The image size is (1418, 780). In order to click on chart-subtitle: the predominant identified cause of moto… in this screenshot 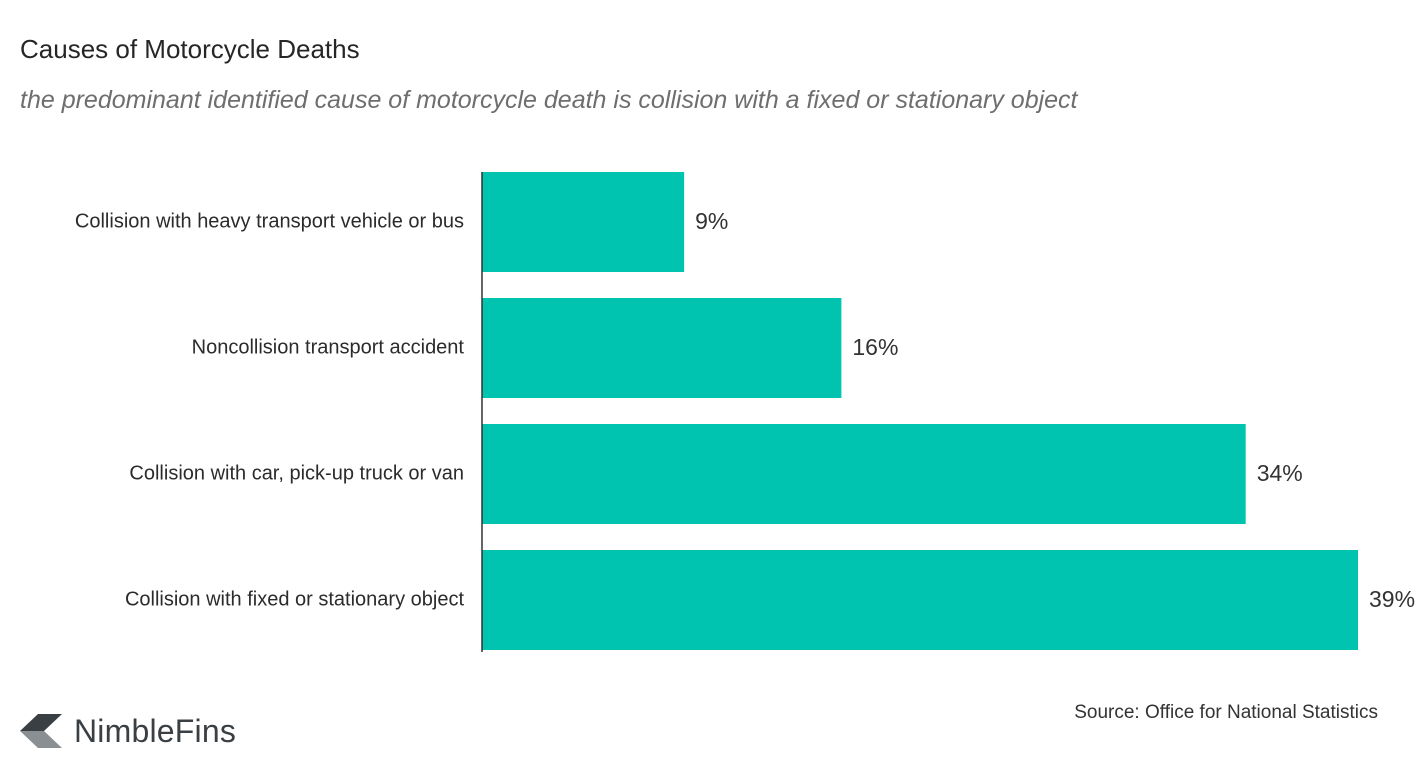, I will do `click(549, 100)`.